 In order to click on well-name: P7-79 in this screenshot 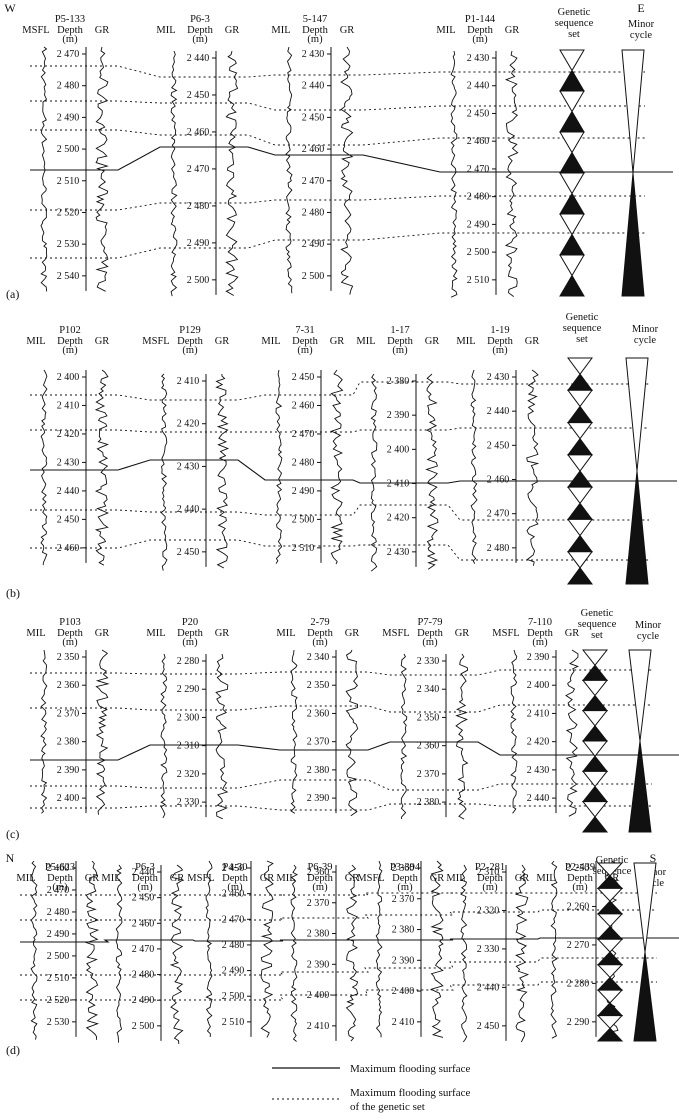, I will do `click(429, 622)`.